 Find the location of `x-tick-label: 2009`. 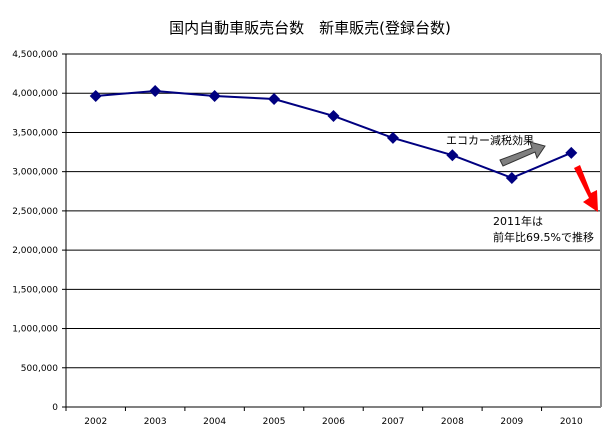

x-tick-label: 2009 is located at coordinates (511, 422).